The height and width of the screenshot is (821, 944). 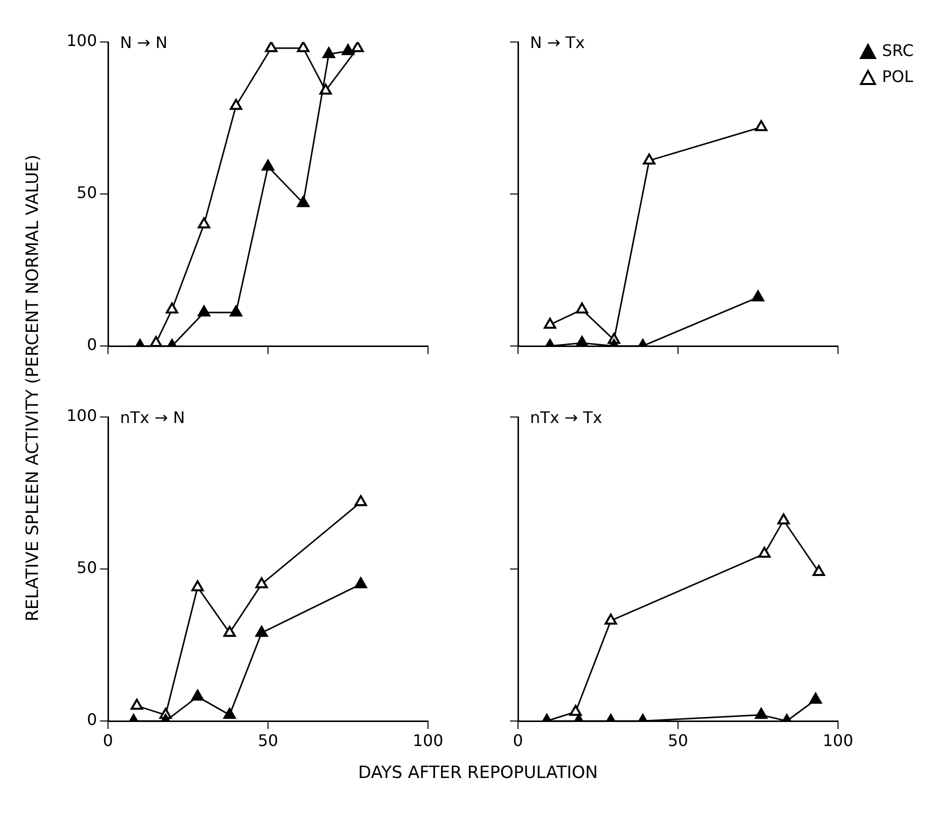 I want to click on chart-title: nTx → N, so click(x=152, y=418).